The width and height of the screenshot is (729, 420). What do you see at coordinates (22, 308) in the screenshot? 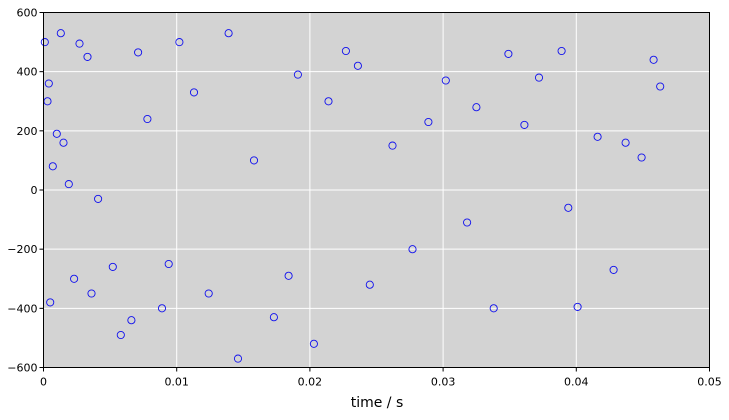
I see `y-tick-label: −400` at bounding box center [22, 308].